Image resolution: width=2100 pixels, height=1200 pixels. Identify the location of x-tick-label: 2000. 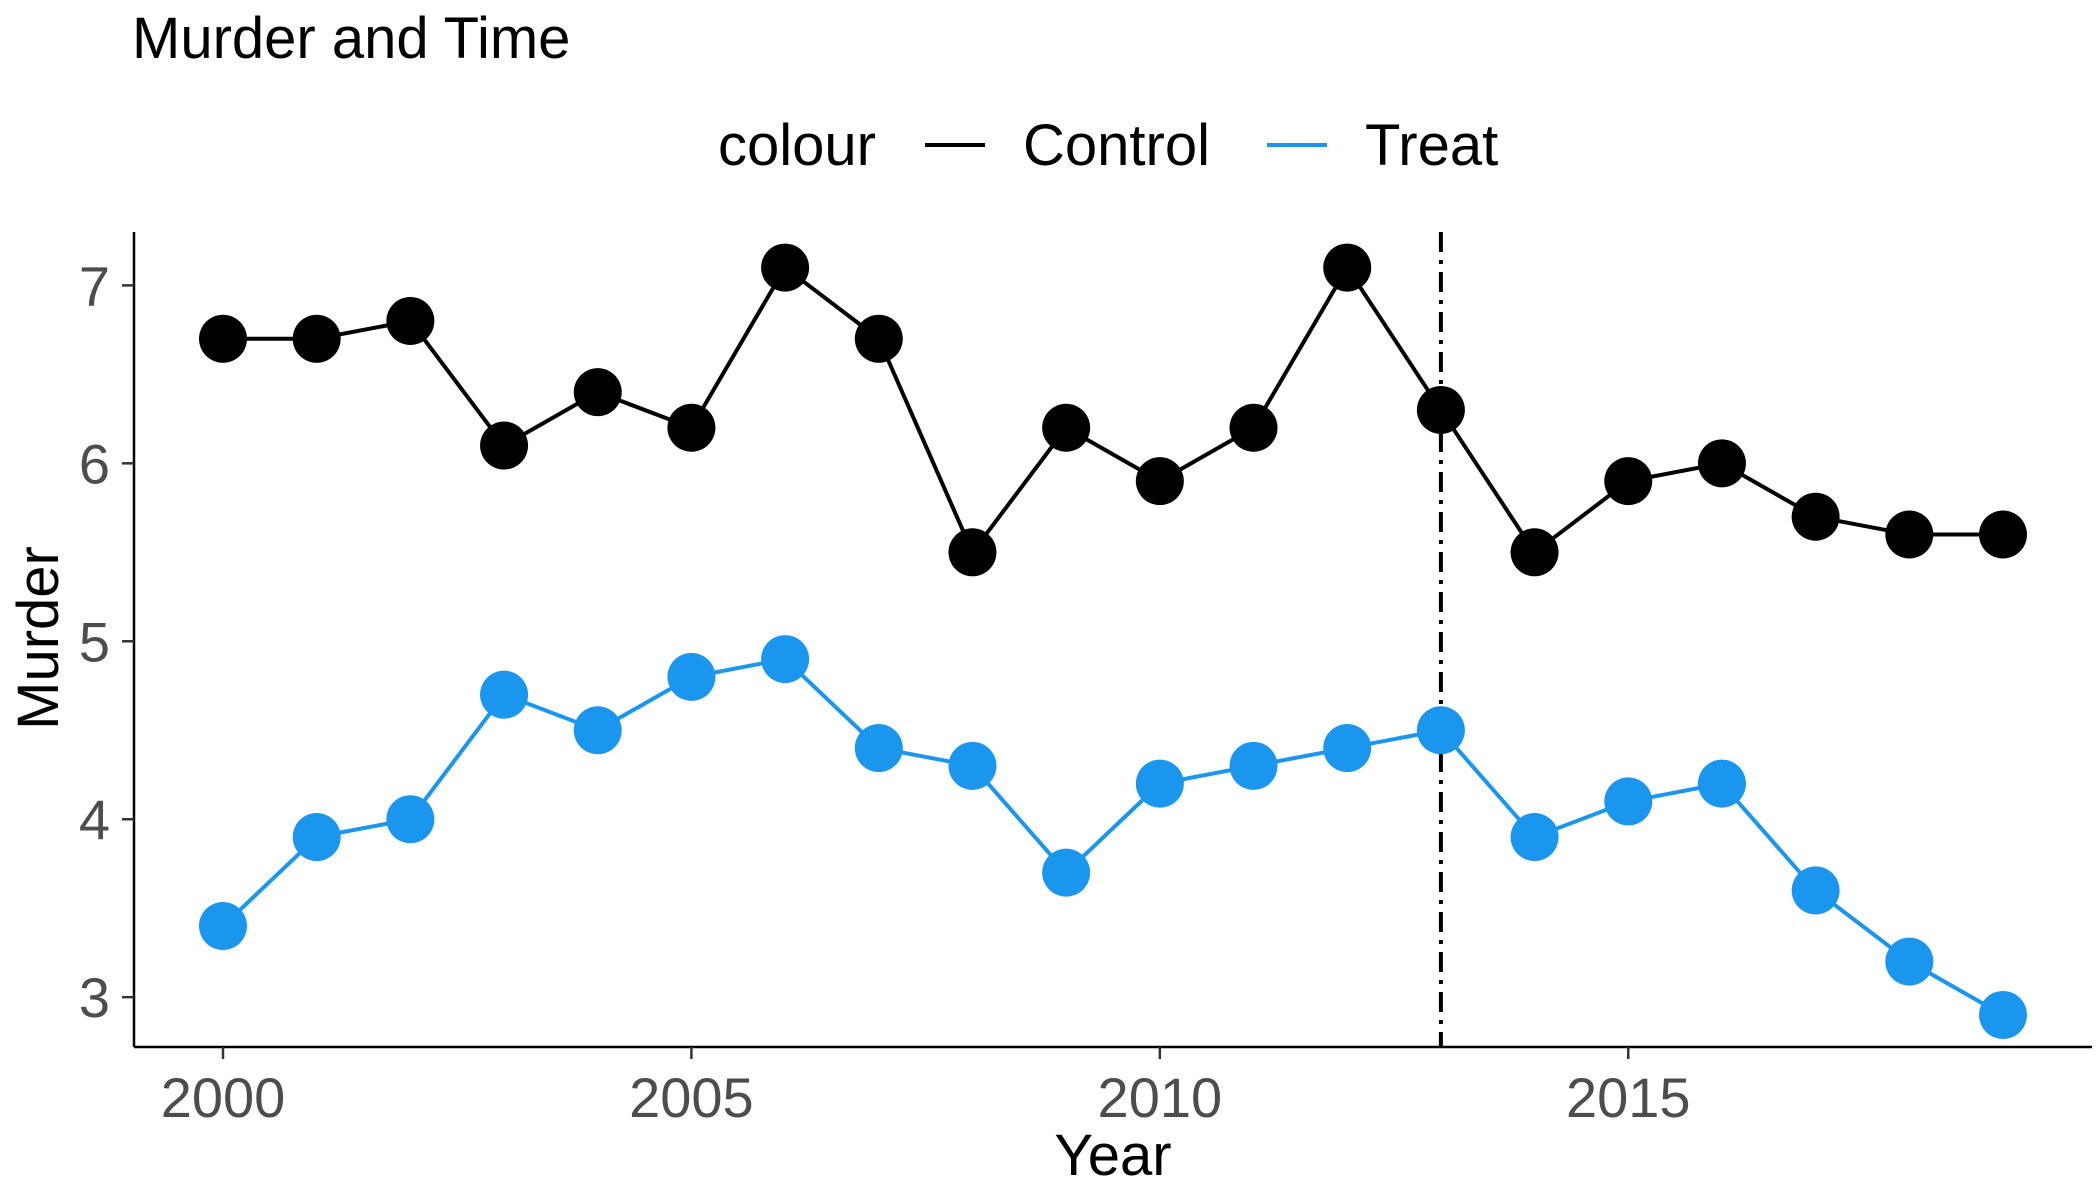
(223, 1097).